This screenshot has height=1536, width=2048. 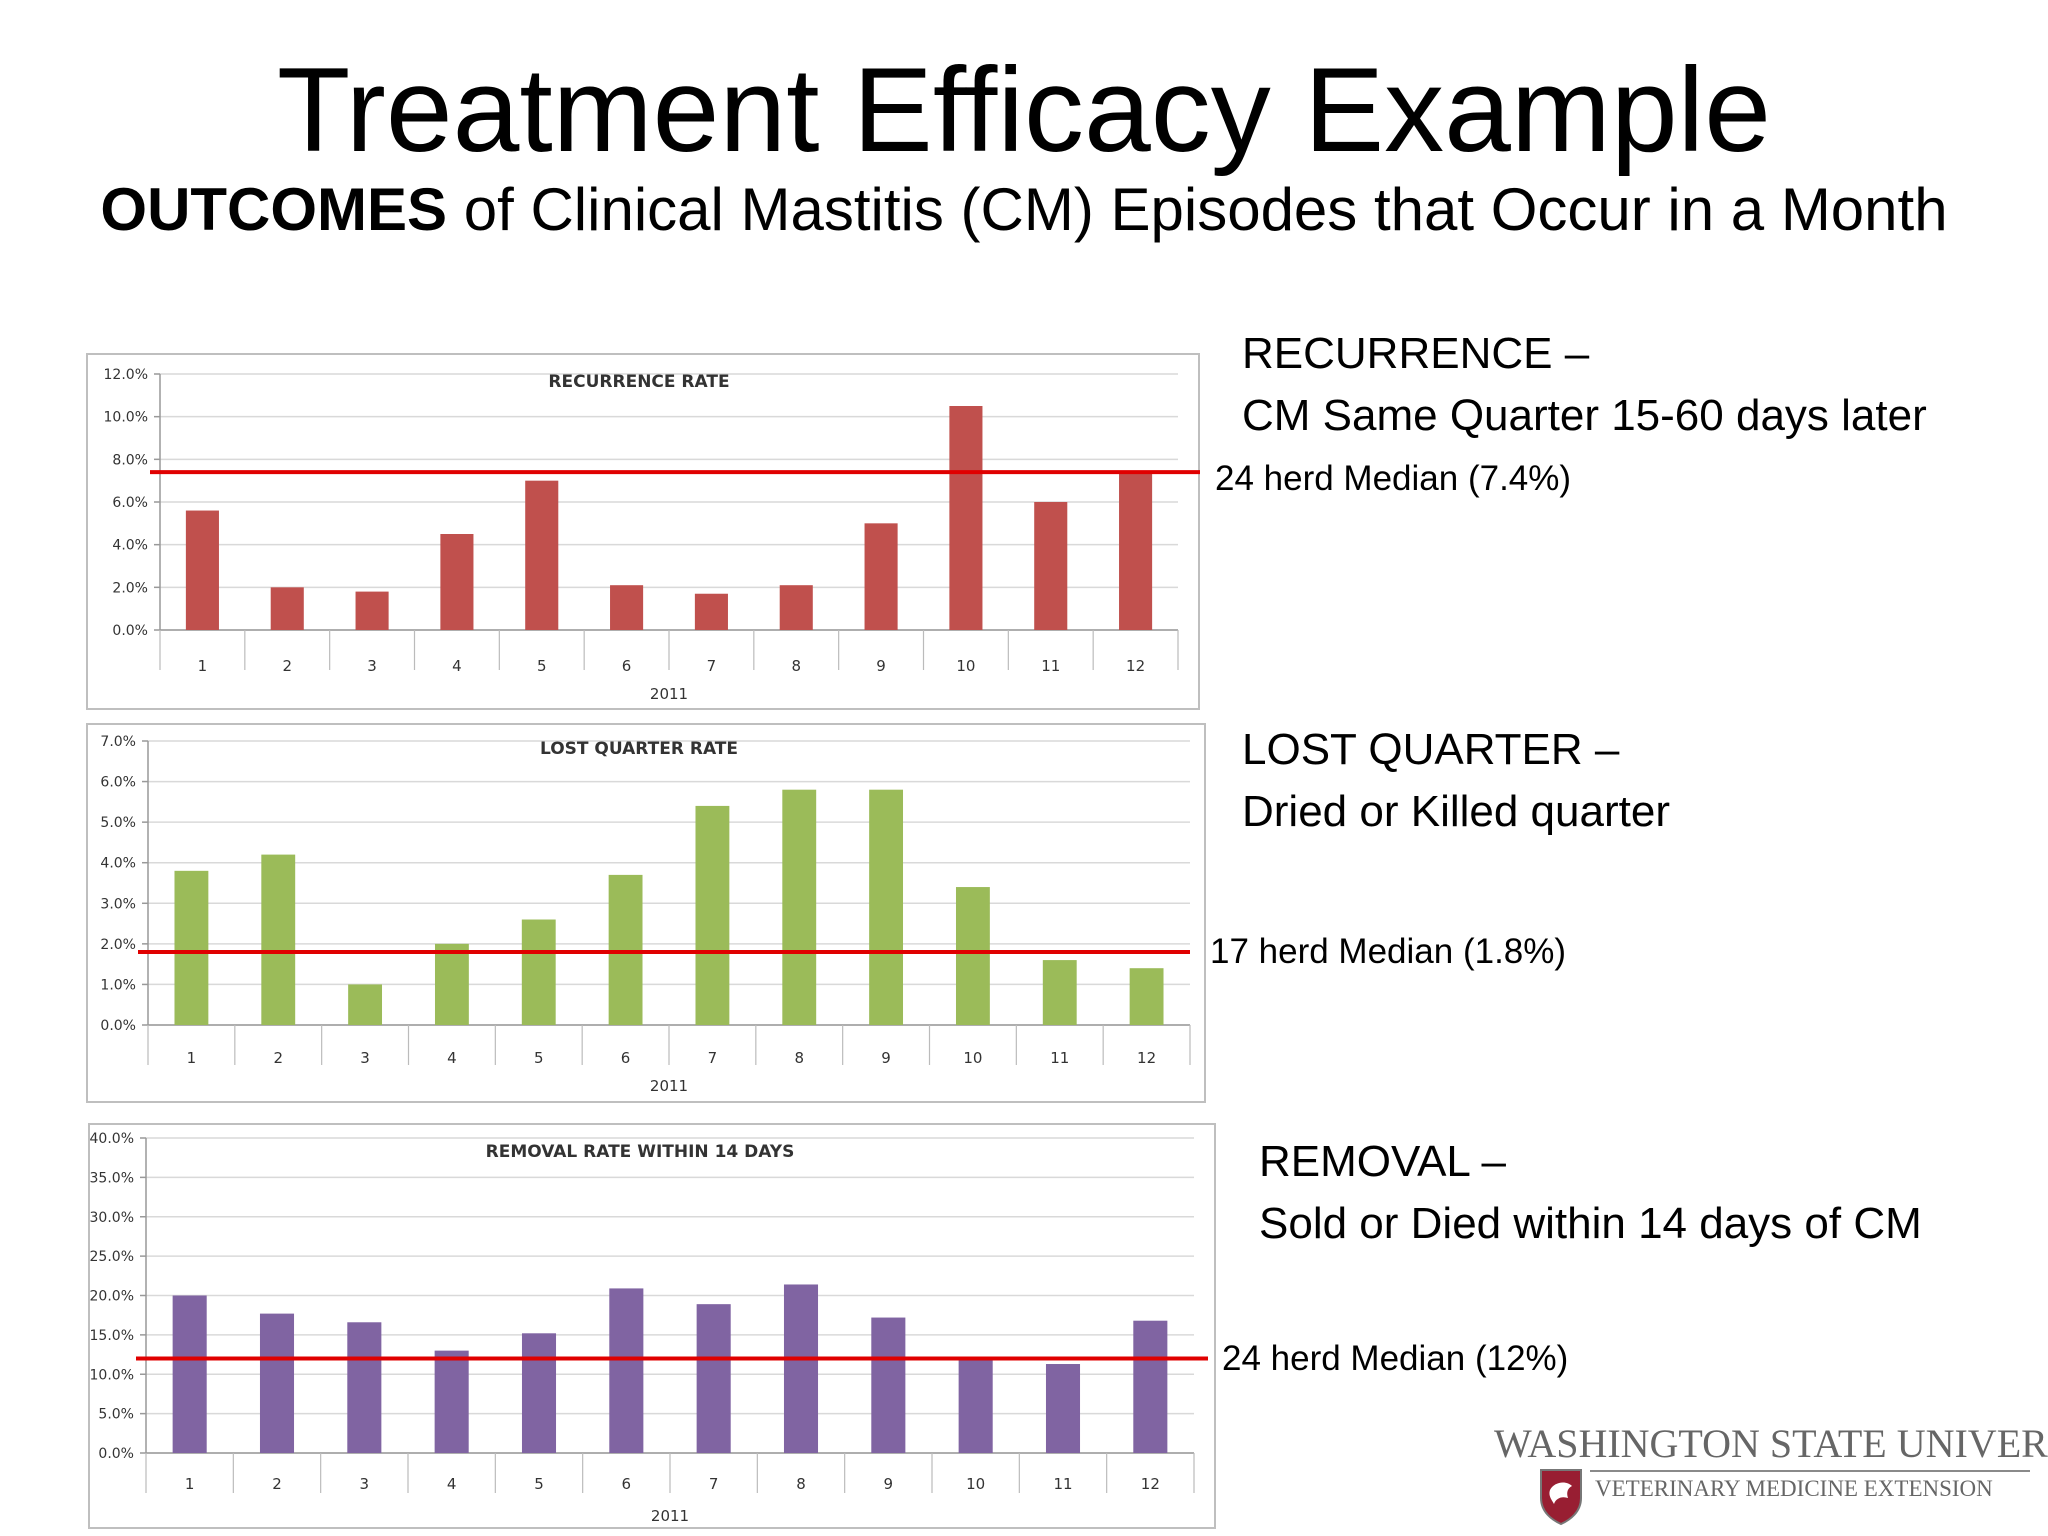 What do you see at coordinates (365, 1484) in the screenshot?
I see `removal-xtick-label: 3` at bounding box center [365, 1484].